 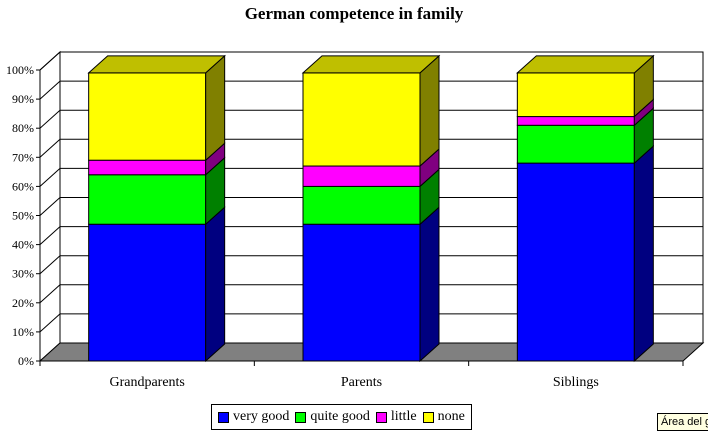 What do you see at coordinates (147, 292) in the screenshot?
I see `bar-grandparents-very-good-front` at bounding box center [147, 292].